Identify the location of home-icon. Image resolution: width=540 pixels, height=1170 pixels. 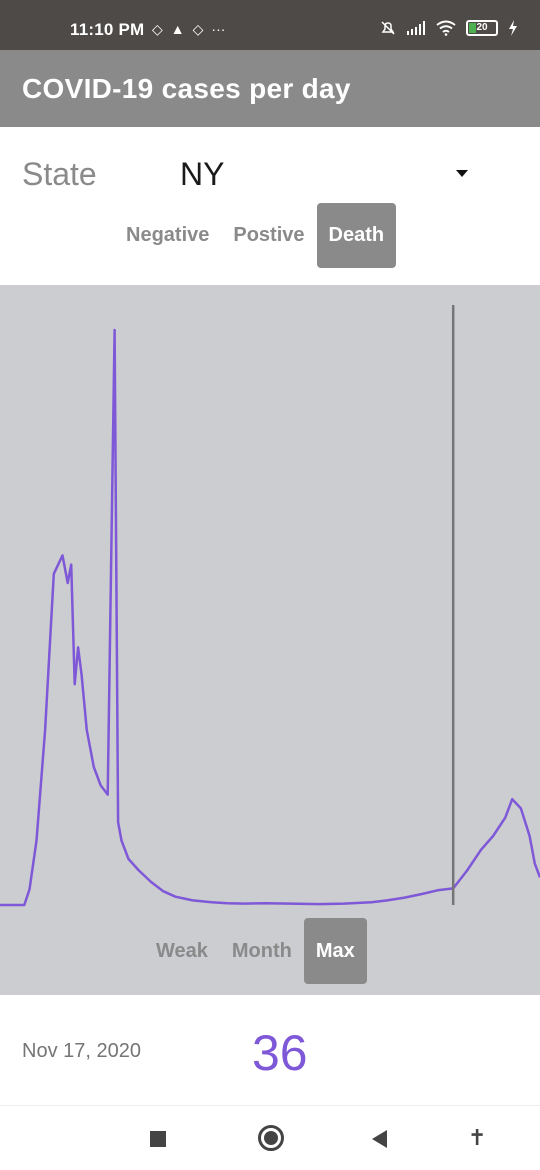
(271, 1138).